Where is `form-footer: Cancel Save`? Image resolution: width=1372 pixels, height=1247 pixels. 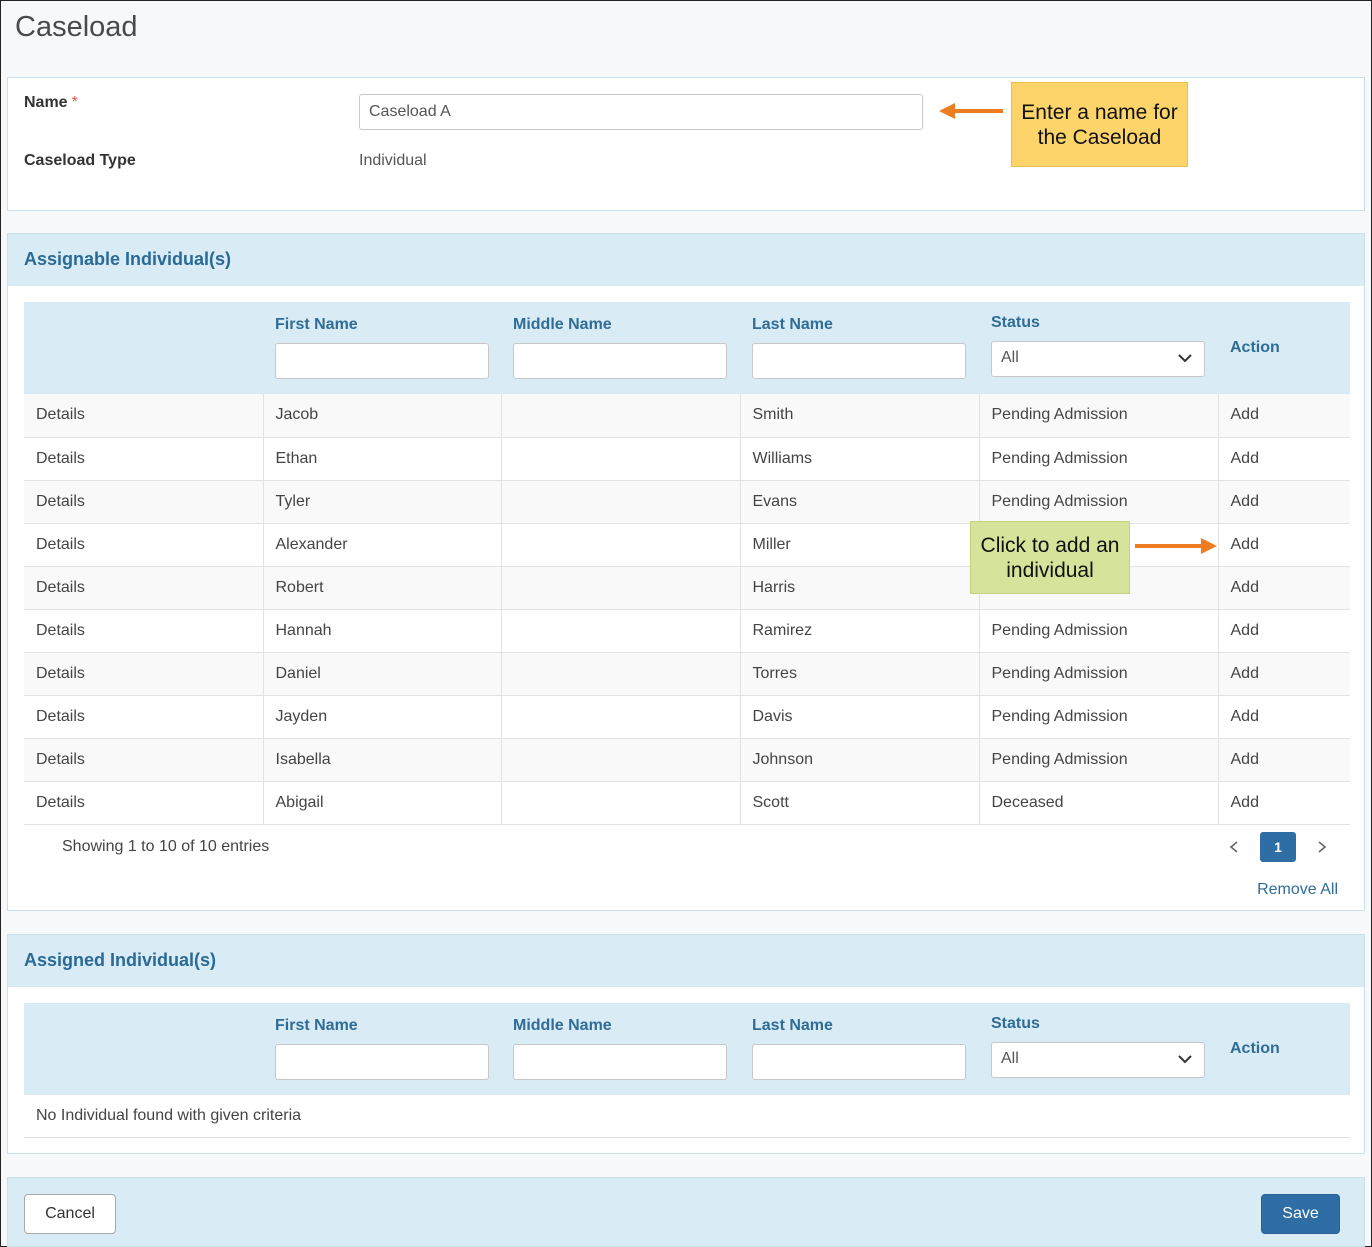 form-footer: Cancel Save is located at coordinates (686, 1212).